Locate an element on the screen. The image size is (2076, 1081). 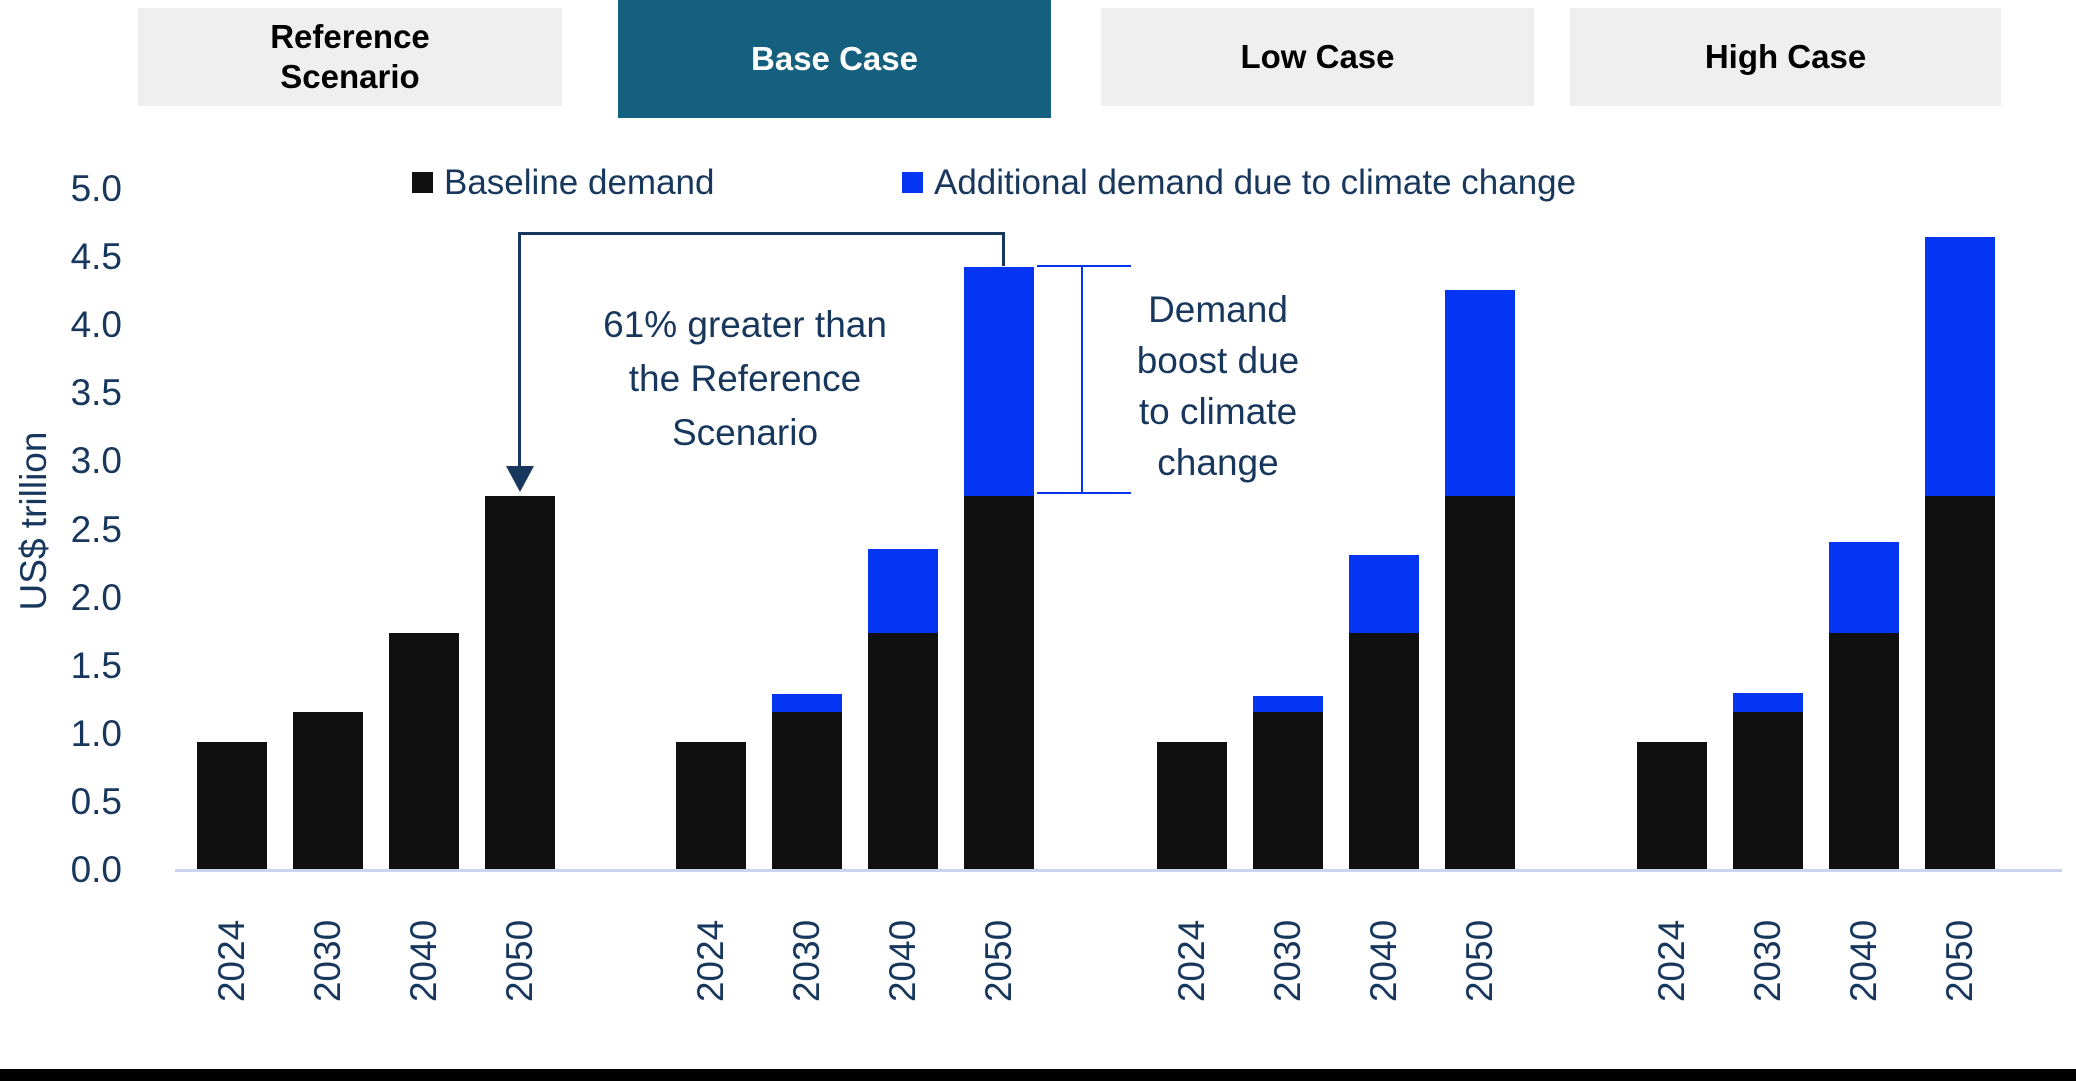
tab-low-case-label: Low Case is located at coordinates (1317, 56).